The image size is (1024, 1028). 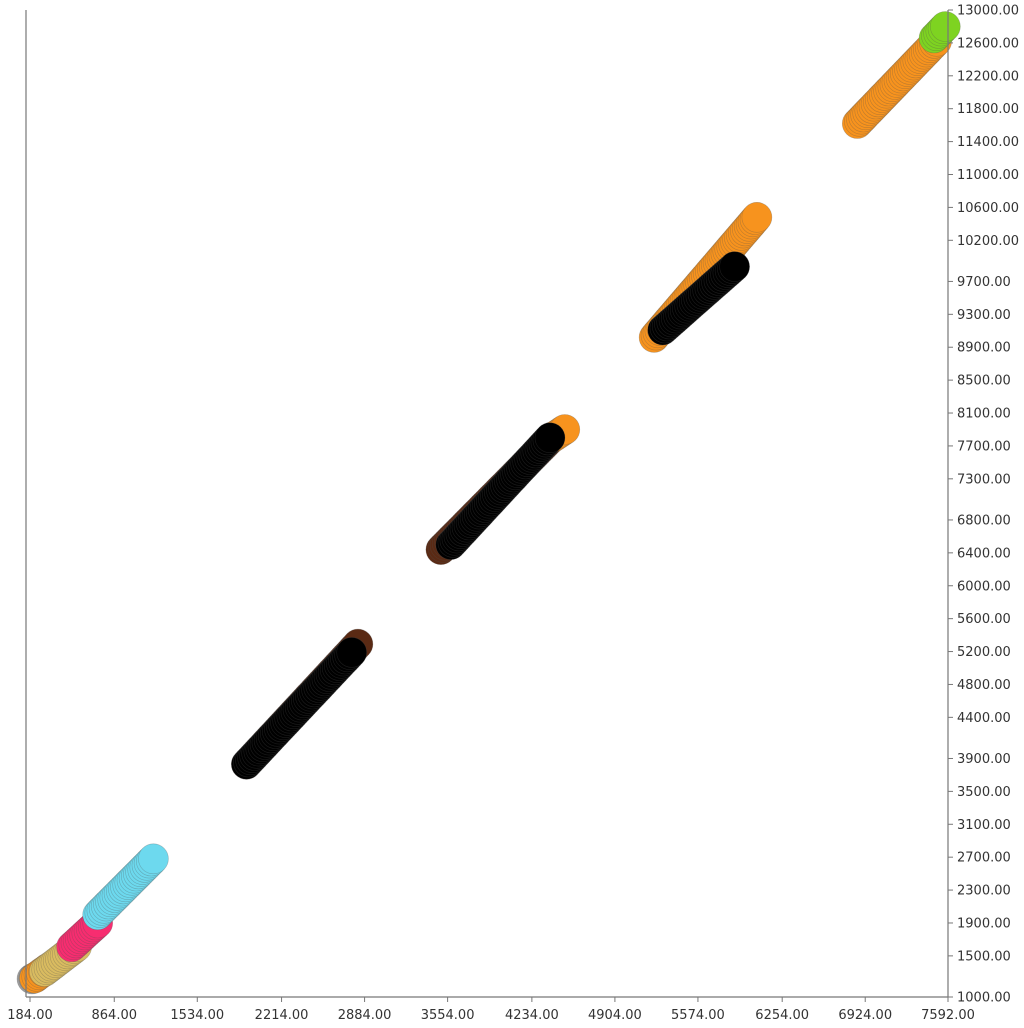 I want to click on x-tick-label: 184.00, so click(x=30, y=1015).